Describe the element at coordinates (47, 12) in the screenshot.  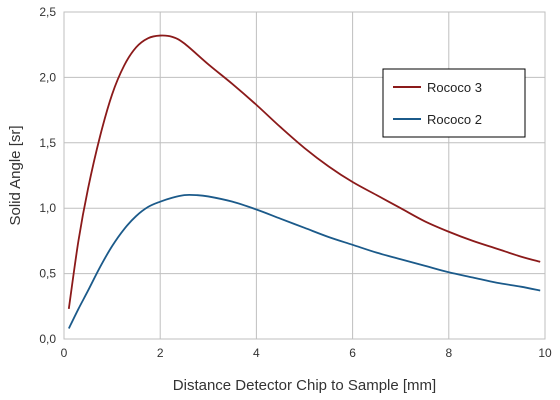
I see `y-tick-label: 2,5` at that location.